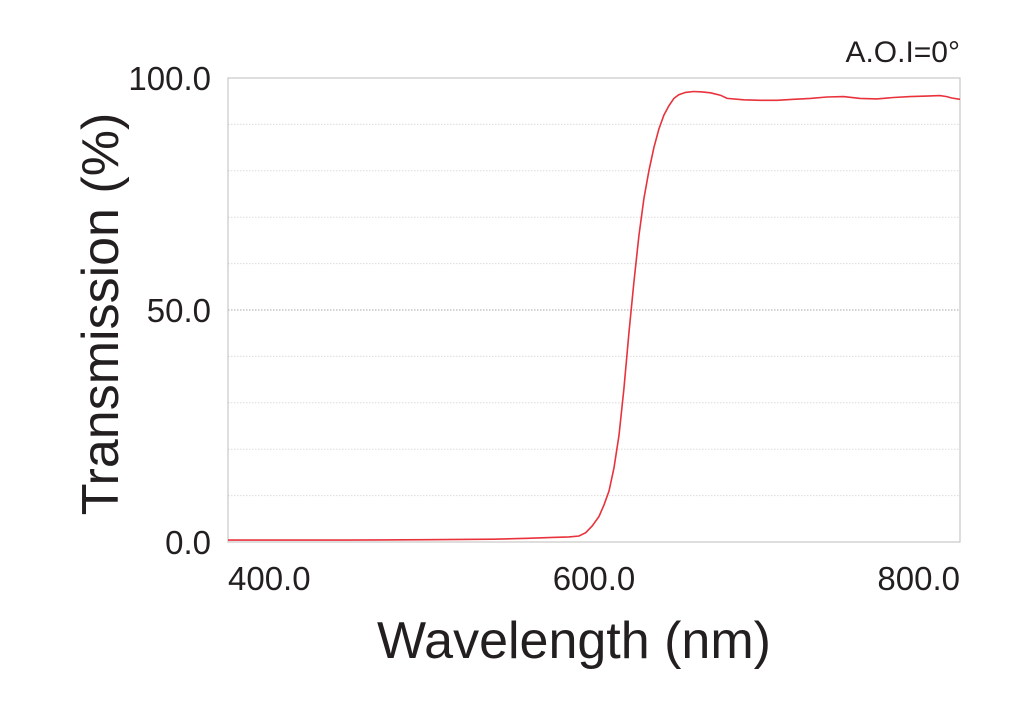 Image resolution: width=1024 pixels, height=704 pixels. I want to click on x-axis-tick-labels: 400.0 600.0 800.0, so click(594, 578).